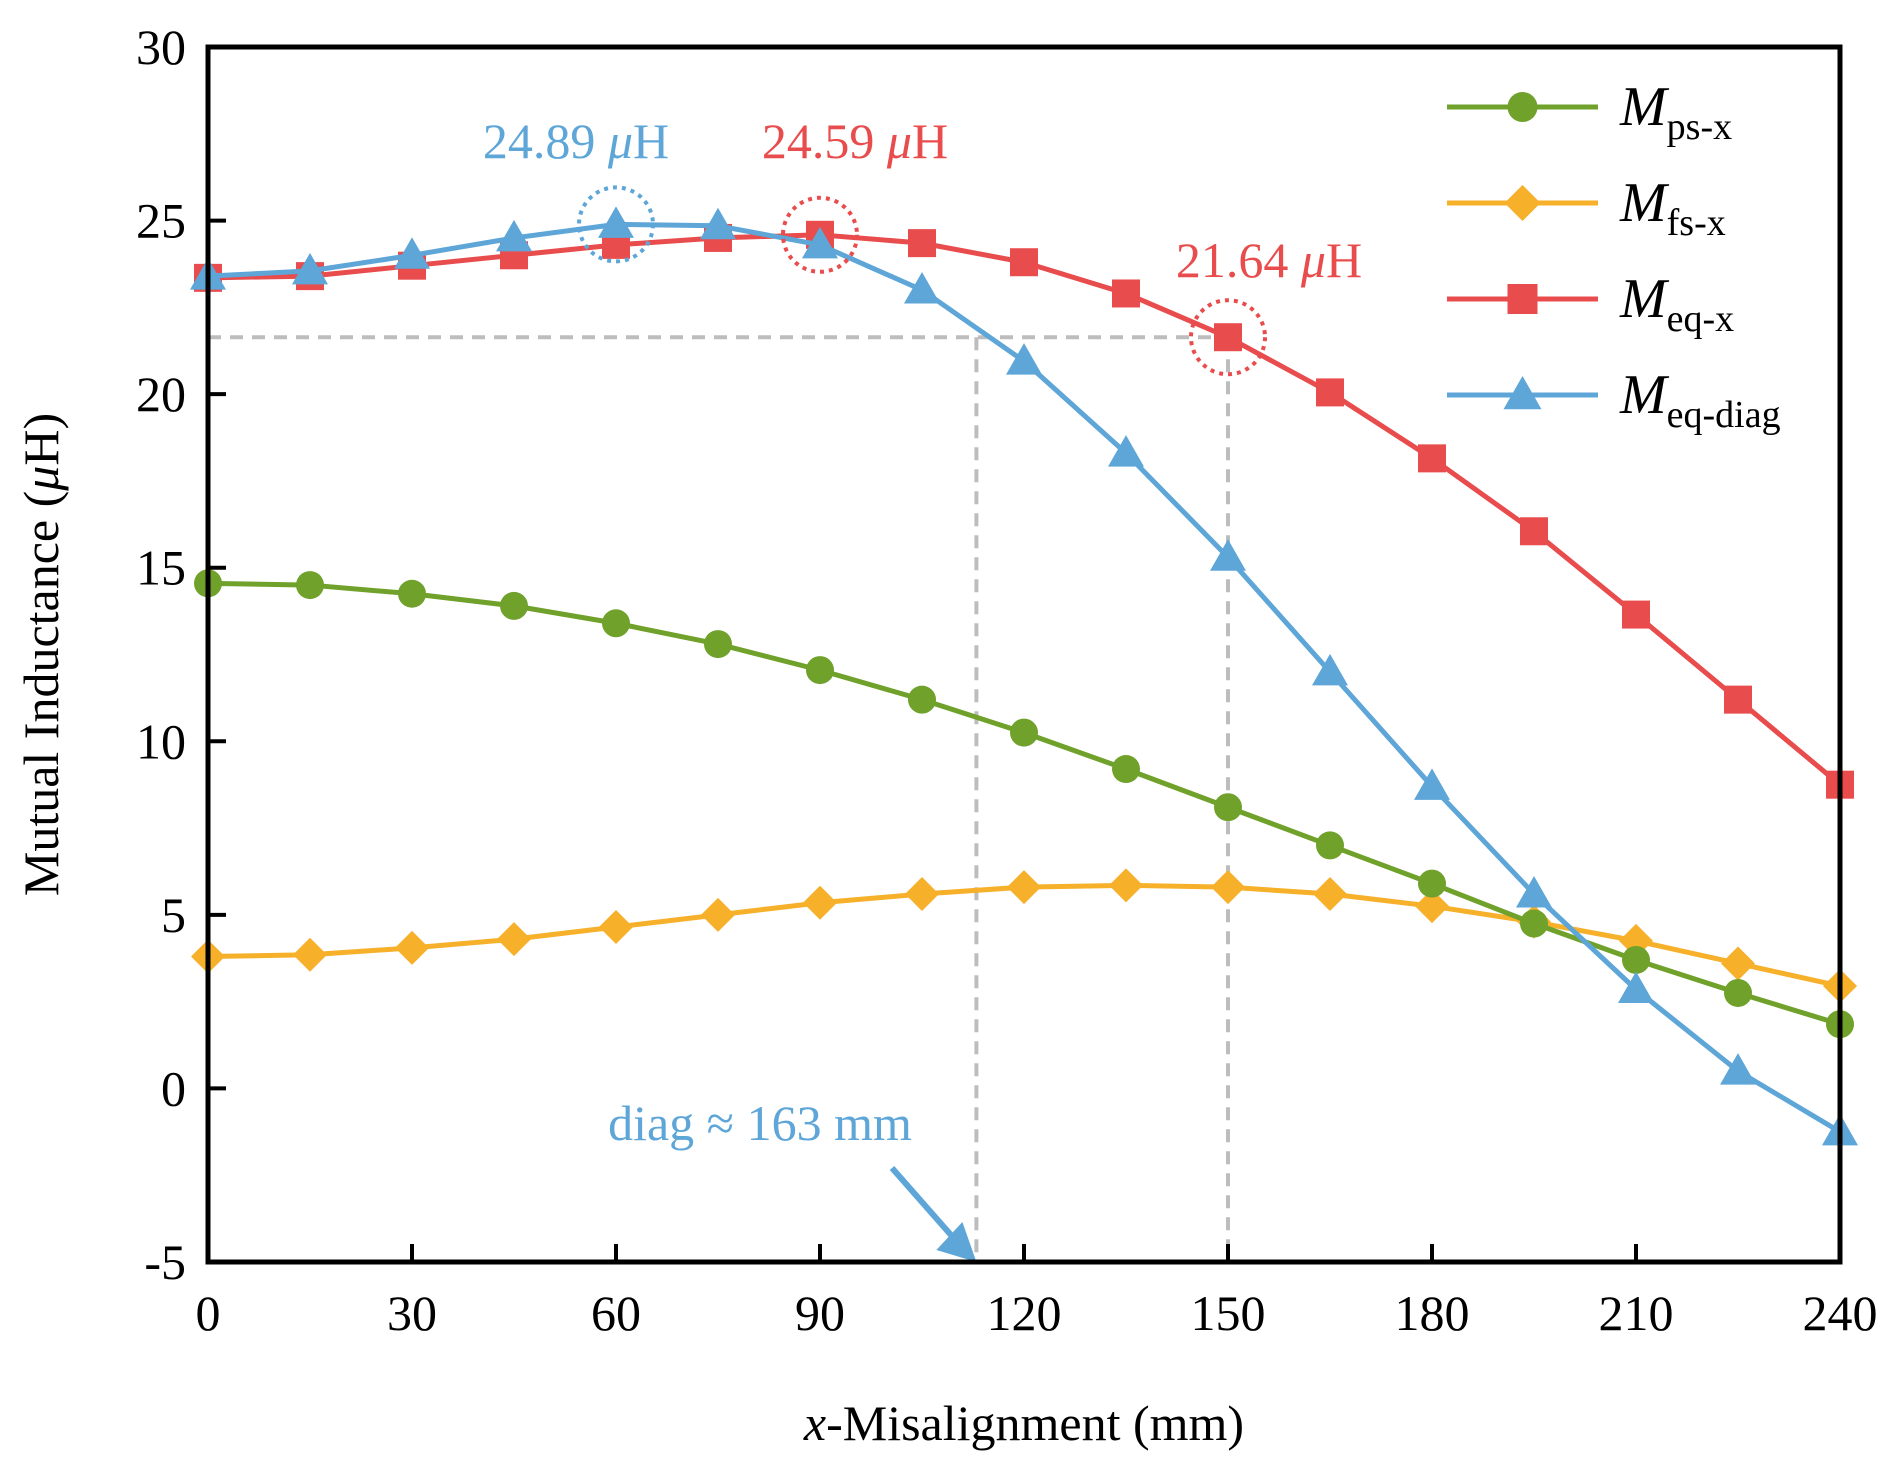  Describe the element at coordinates (1228, 1313) in the screenshot. I see `x-tick-label: 150` at that location.